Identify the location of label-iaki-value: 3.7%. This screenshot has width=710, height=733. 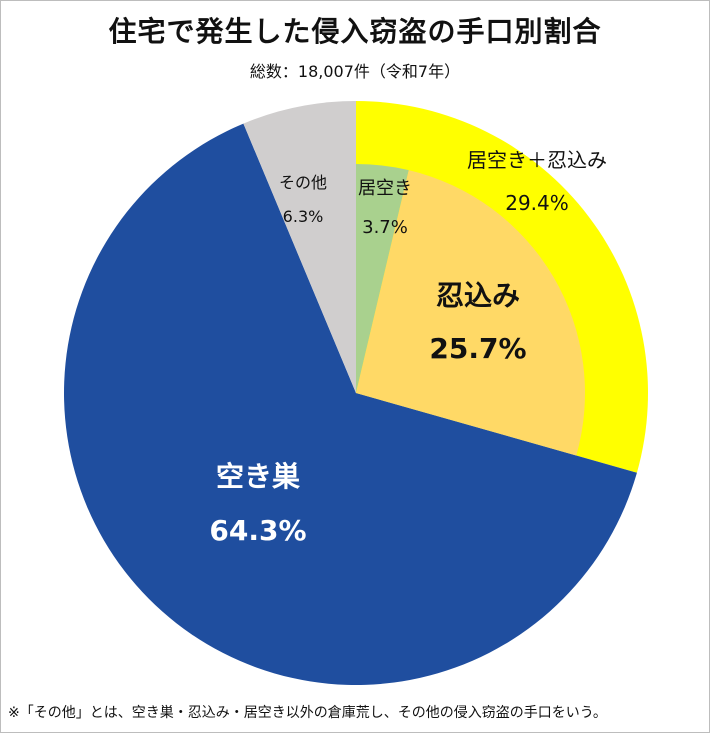
(385, 227).